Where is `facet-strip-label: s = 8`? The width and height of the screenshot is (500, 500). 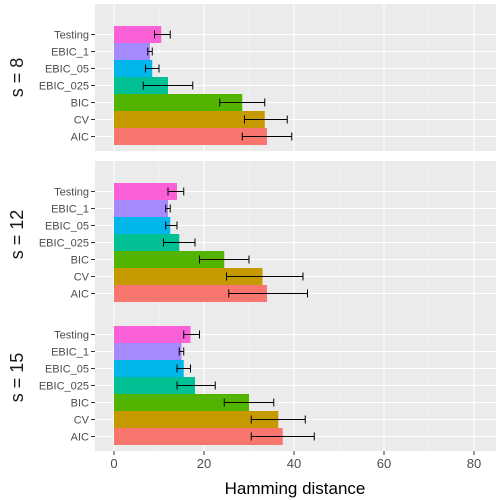 facet-strip-label: s = 8 is located at coordinates (17, 78).